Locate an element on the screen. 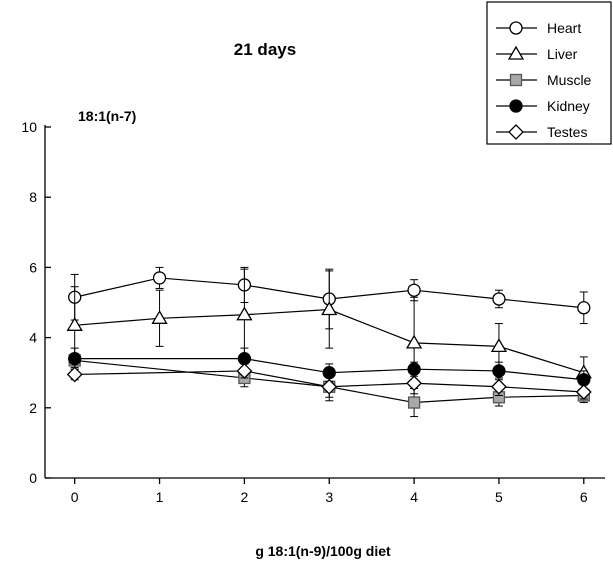  data-point-muscle is located at coordinates (414, 402).